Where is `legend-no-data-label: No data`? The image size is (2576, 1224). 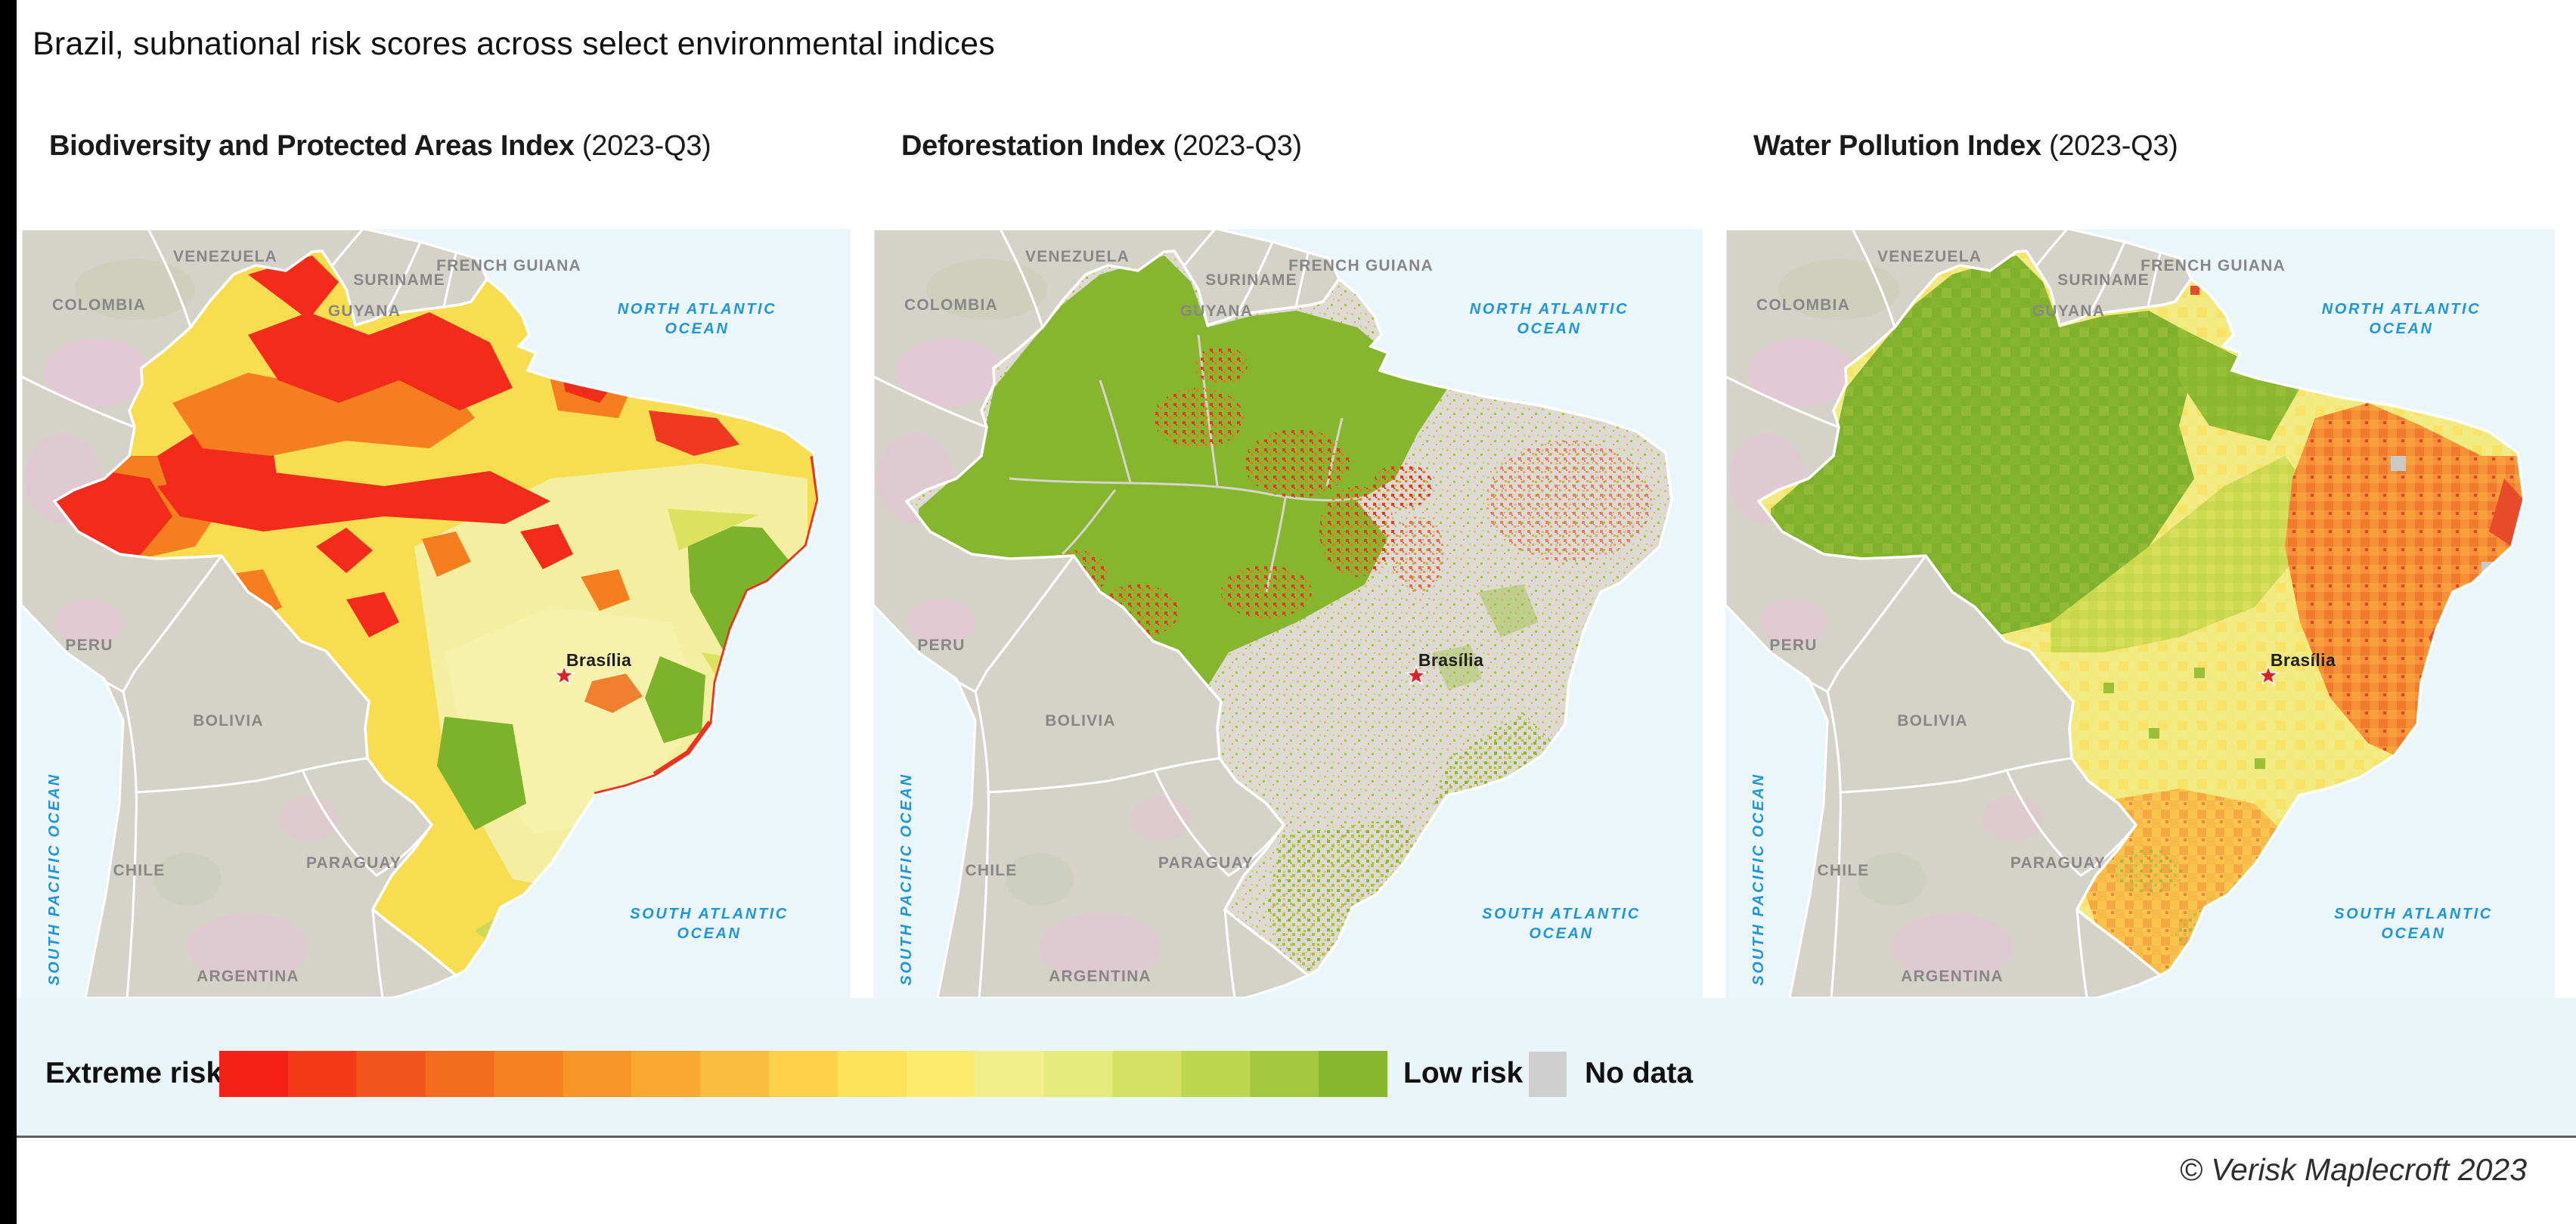
legend-no-data-label: No data is located at coordinates (1639, 1073).